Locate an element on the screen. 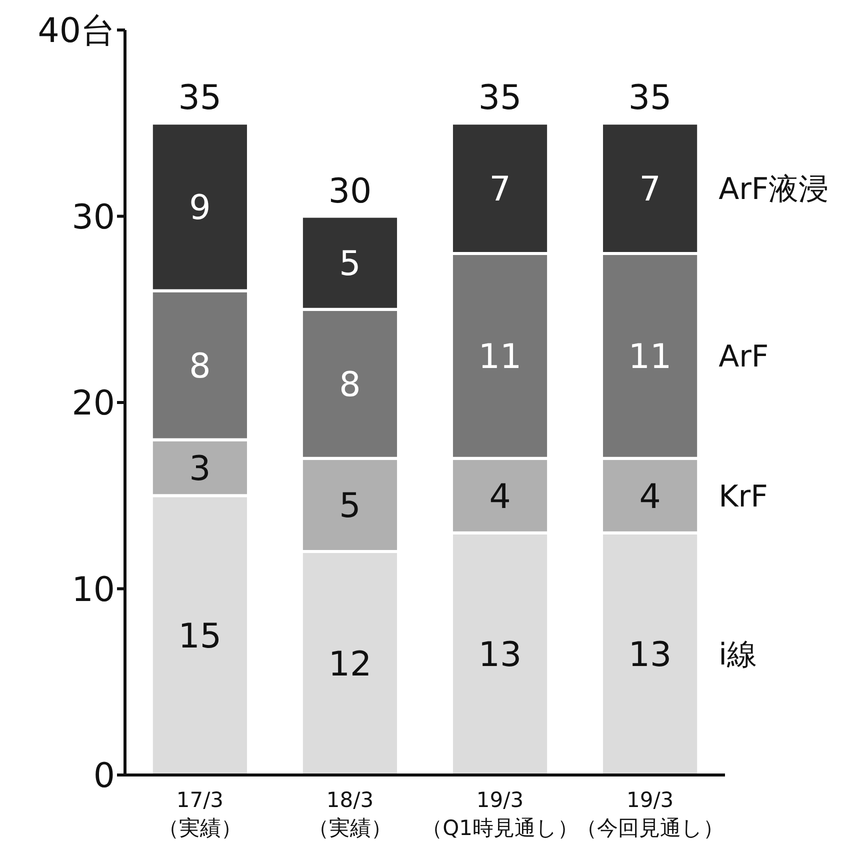 This screenshot has height=848, width=860. series-label: i線 is located at coordinates (737, 655).